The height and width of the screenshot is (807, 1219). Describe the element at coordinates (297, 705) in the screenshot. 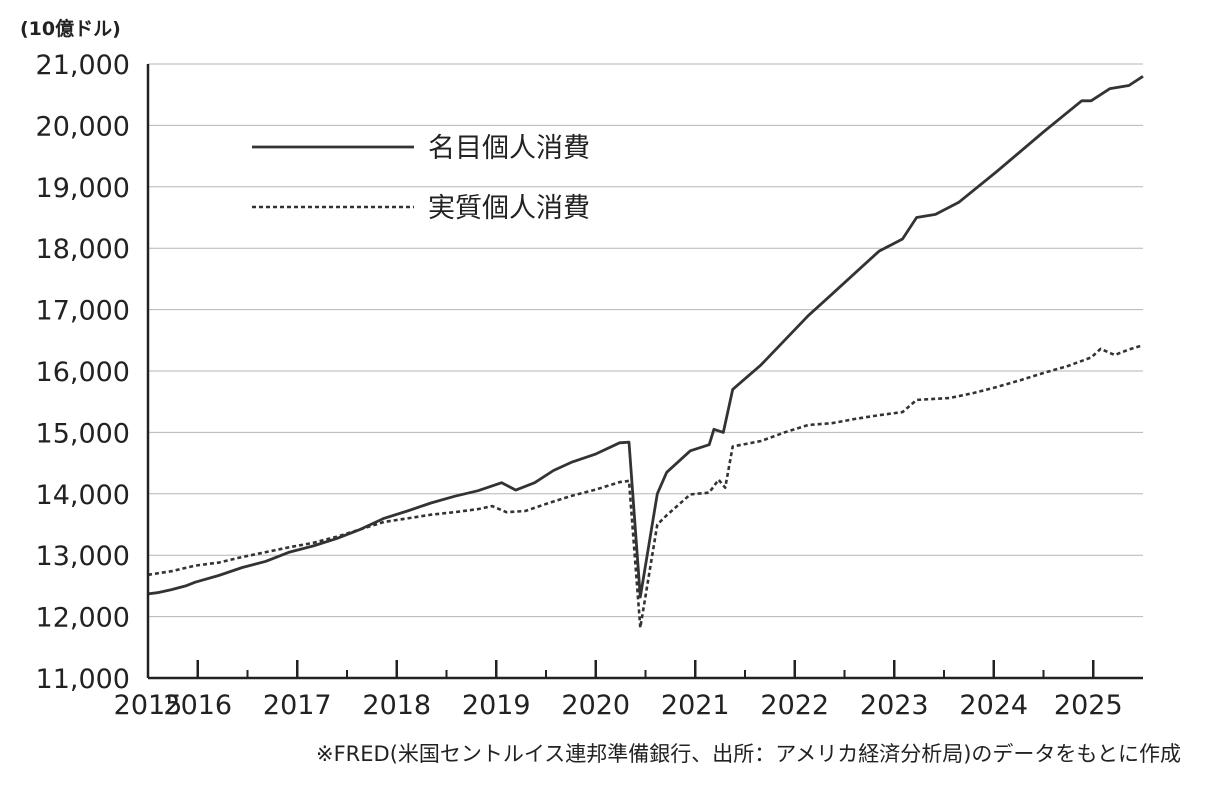

I see `x-tick-label: 2017` at that location.